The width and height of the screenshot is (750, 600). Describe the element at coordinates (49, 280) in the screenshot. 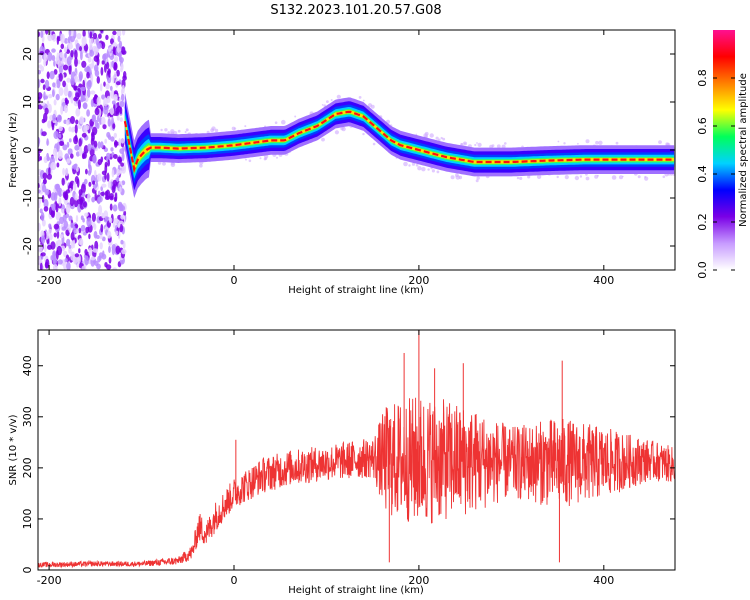

I see `x-tick-label: -200` at that location.